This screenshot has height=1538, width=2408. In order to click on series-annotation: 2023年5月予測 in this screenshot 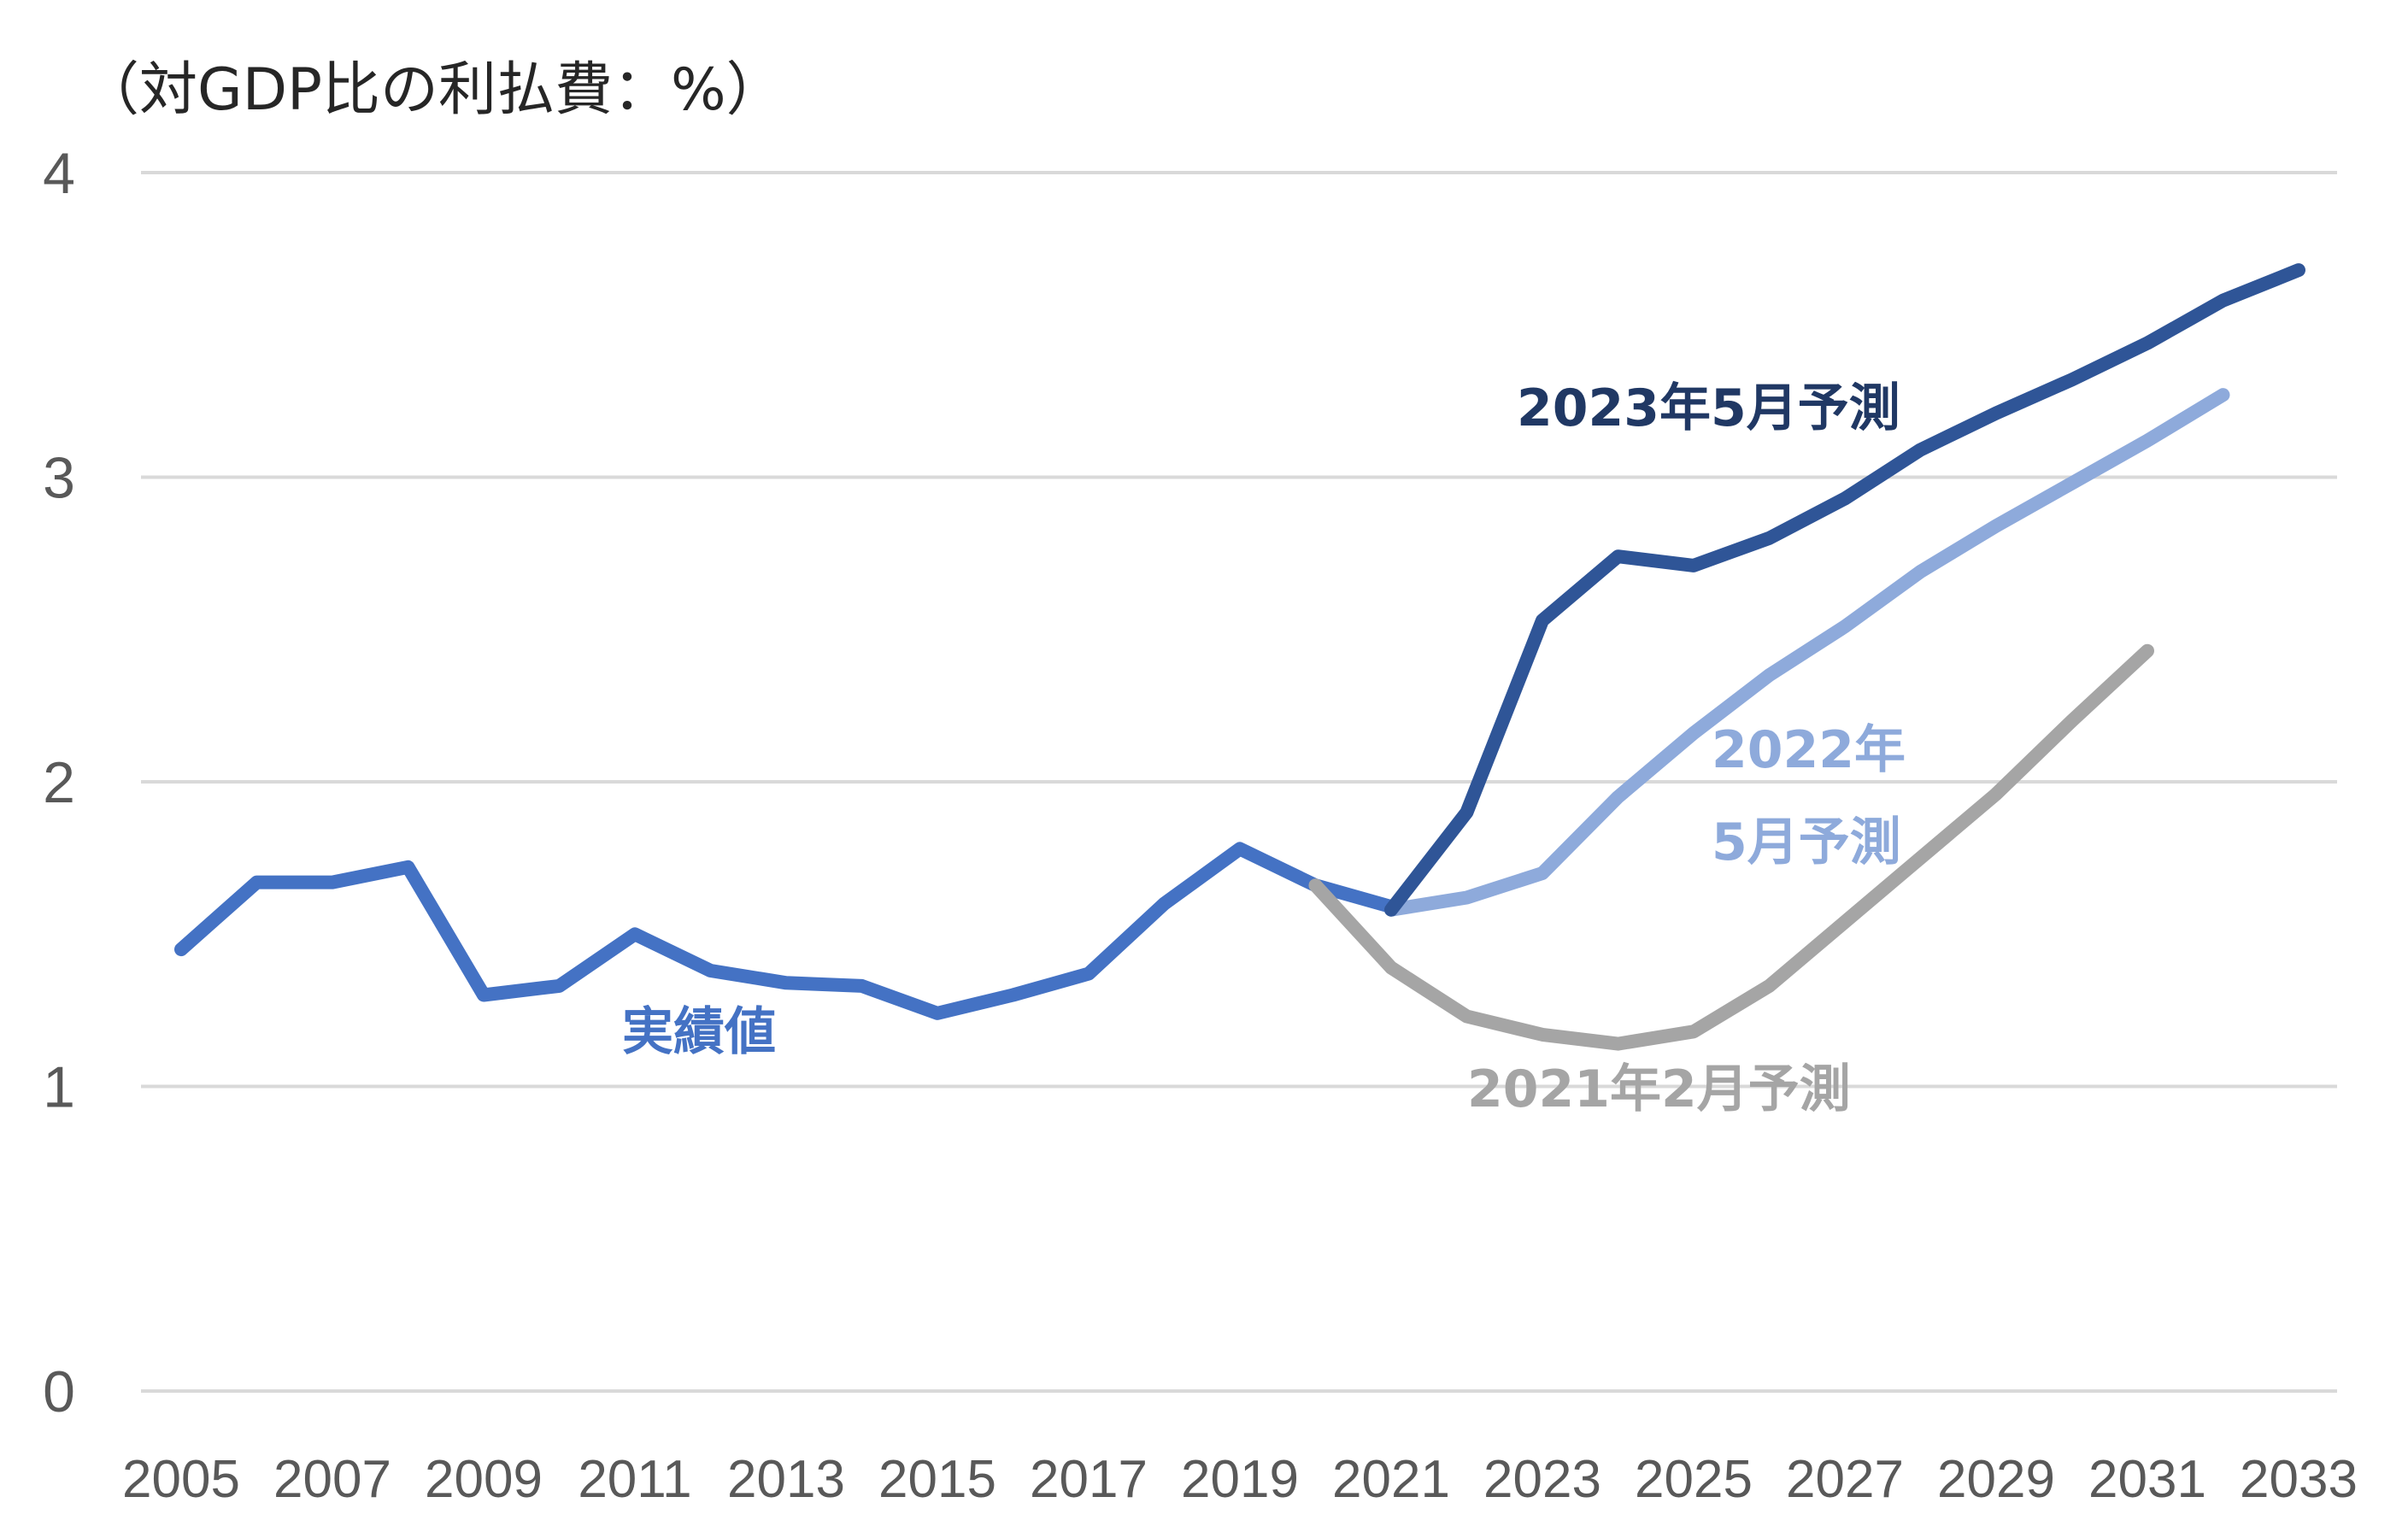, I will do `click(1708, 408)`.